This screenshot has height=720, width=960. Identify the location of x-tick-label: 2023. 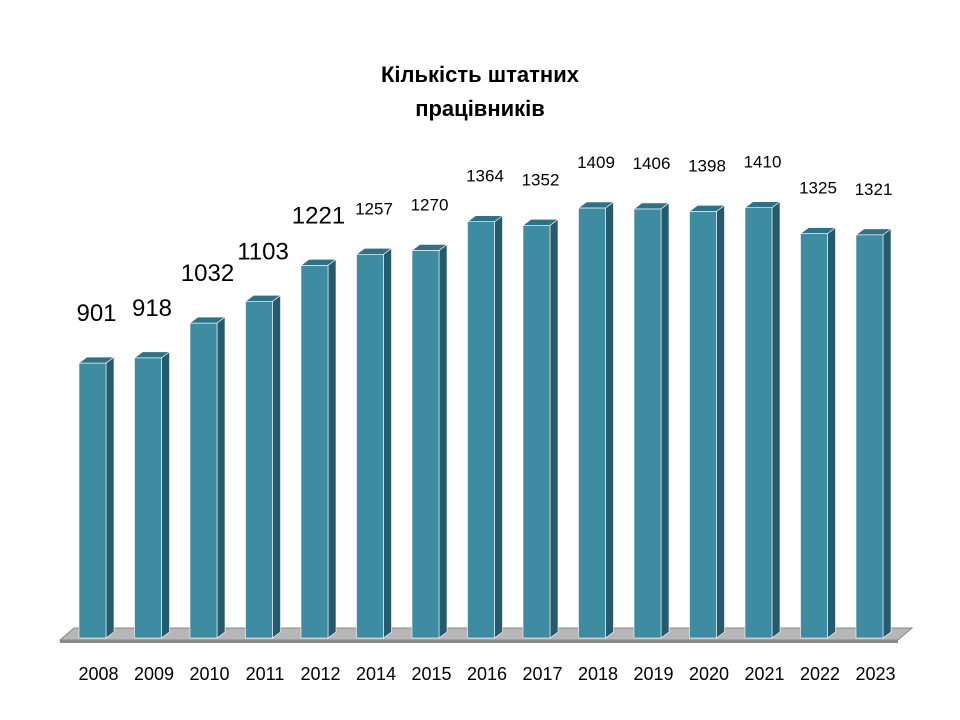
(875, 674).